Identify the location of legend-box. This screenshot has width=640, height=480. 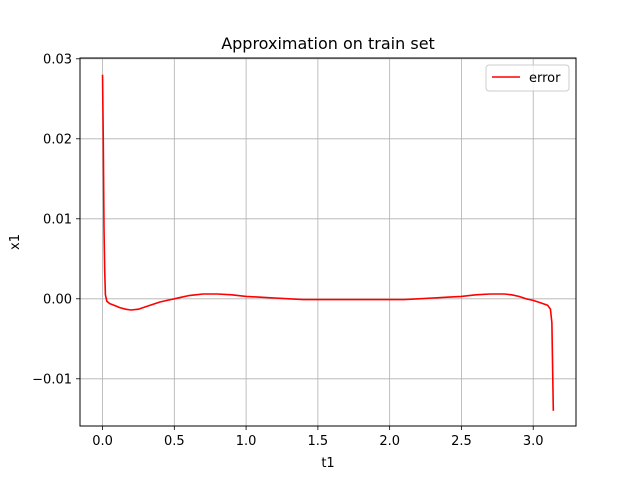
(527, 78).